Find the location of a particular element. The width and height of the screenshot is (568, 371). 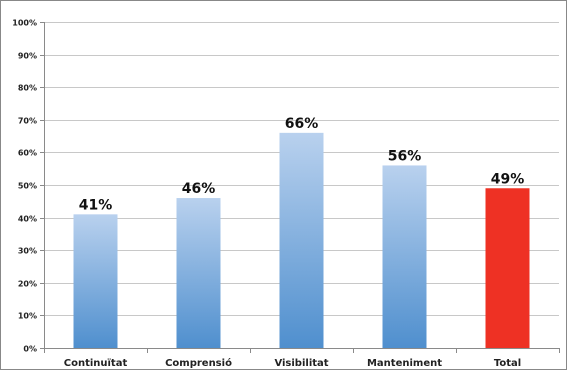

data-label: 66% is located at coordinates (302, 124).